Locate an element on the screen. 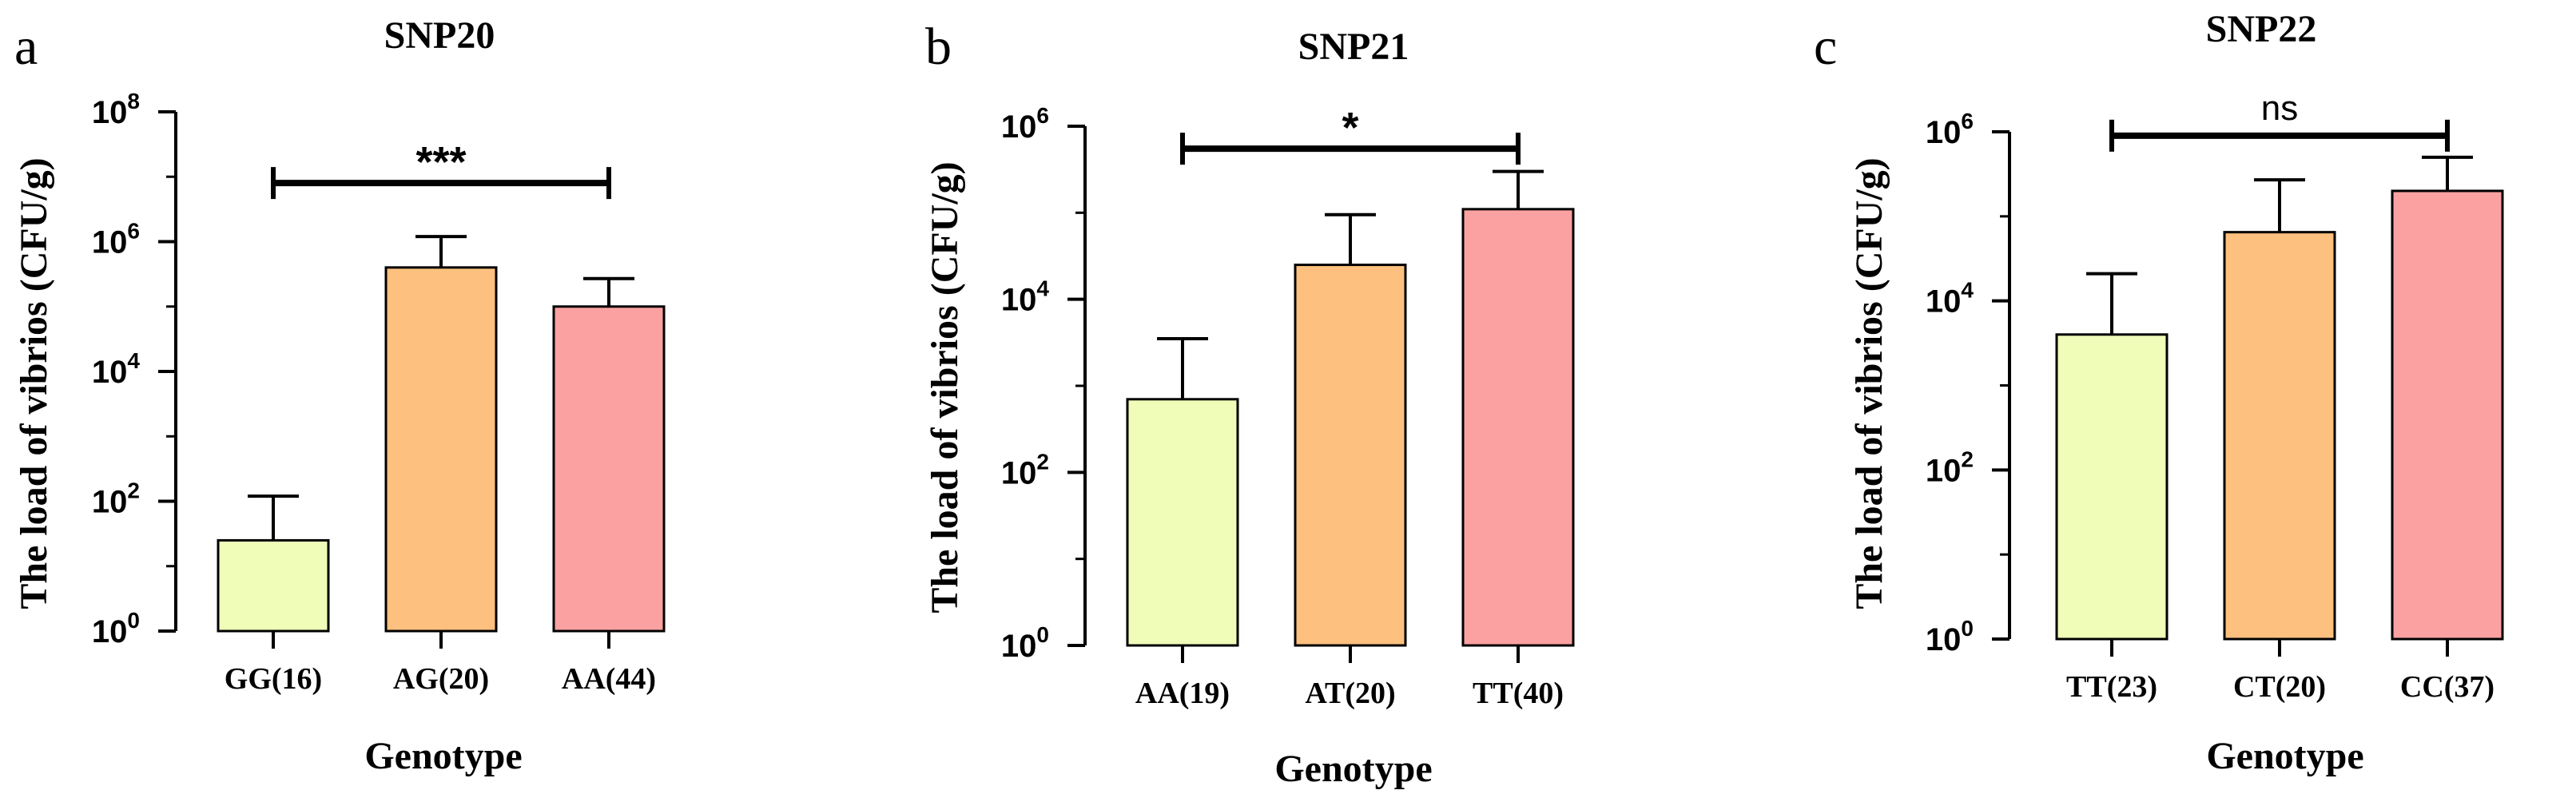 Image resolution: width=2576 pixels, height=806 pixels. x-tick-label: AT(20) is located at coordinates (1350, 693).